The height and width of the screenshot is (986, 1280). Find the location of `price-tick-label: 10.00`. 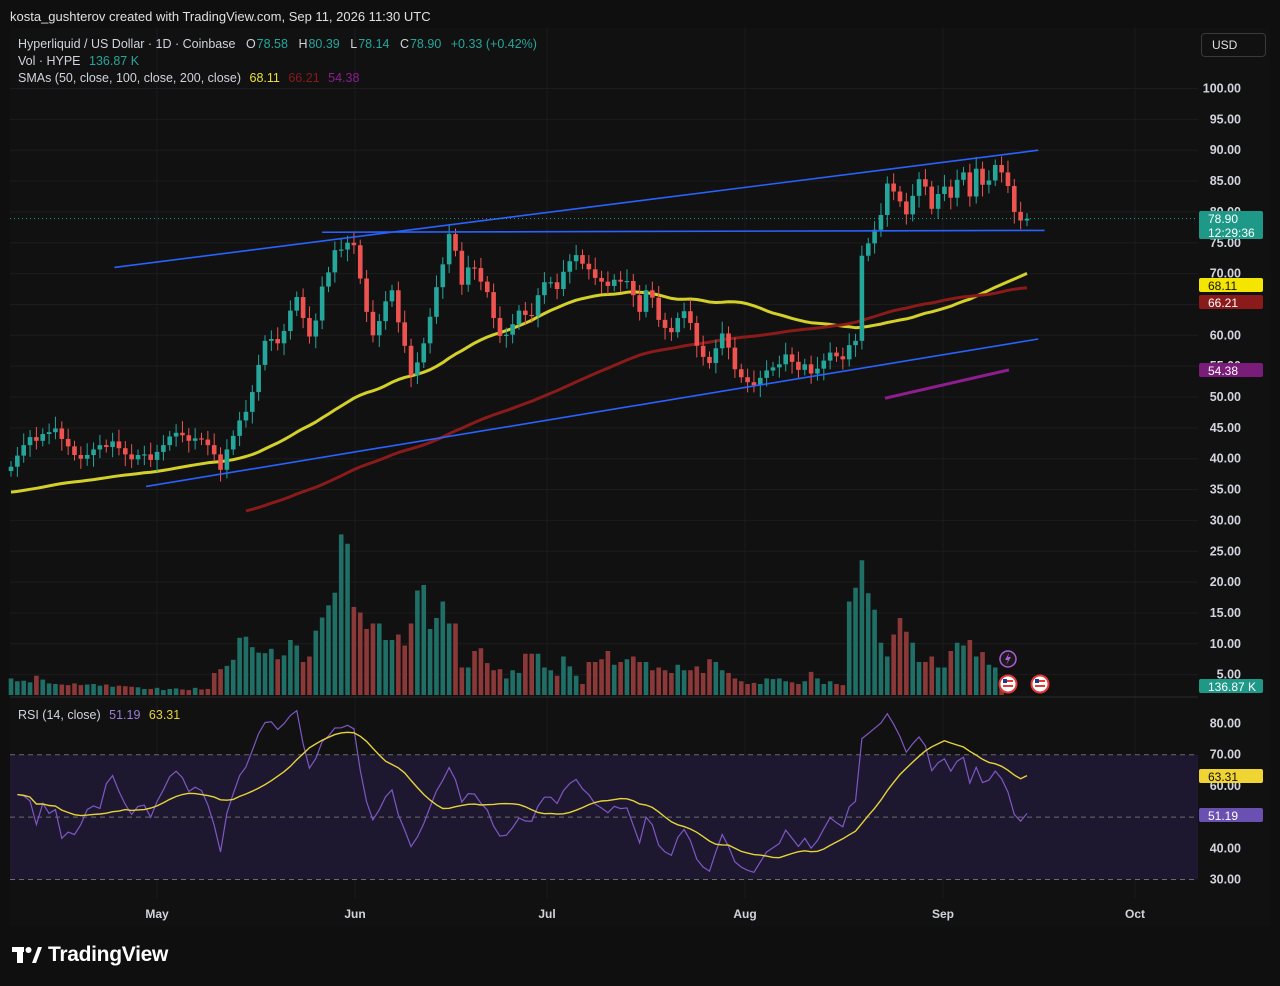

price-tick-label: 10.00 is located at coordinates (1225, 644).